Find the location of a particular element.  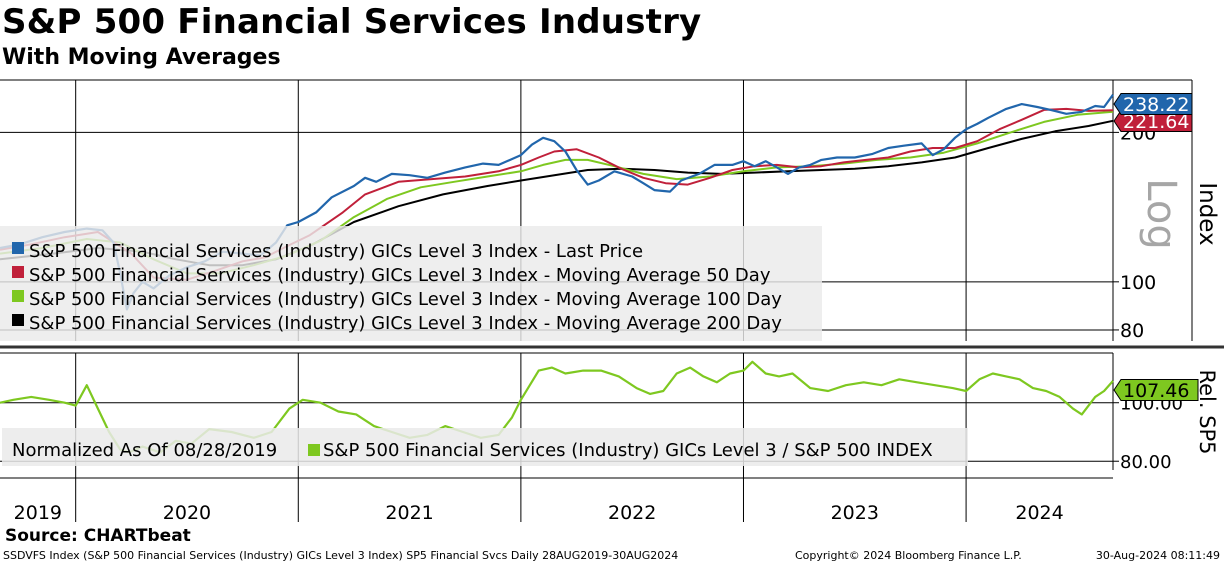

last-value-ma50-tag-label: 221.64 is located at coordinates (1156, 122).